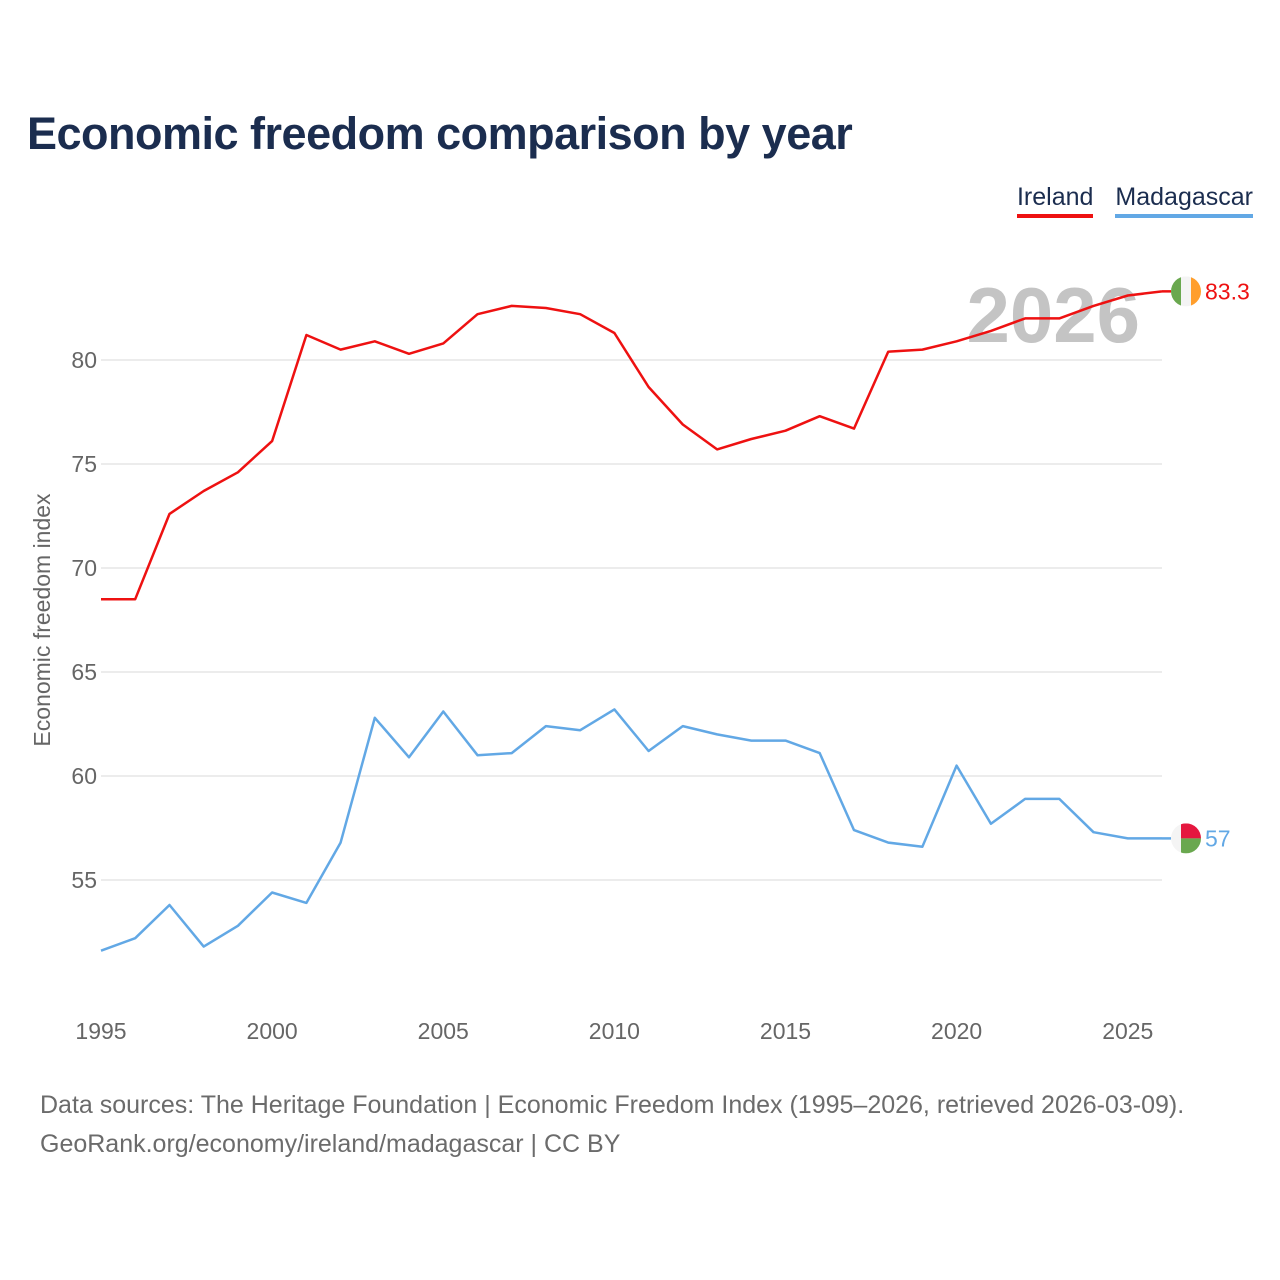 The height and width of the screenshot is (1280, 1280). What do you see at coordinates (1053, 315) in the screenshot?
I see `year-watermark: 2026` at bounding box center [1053, 315].